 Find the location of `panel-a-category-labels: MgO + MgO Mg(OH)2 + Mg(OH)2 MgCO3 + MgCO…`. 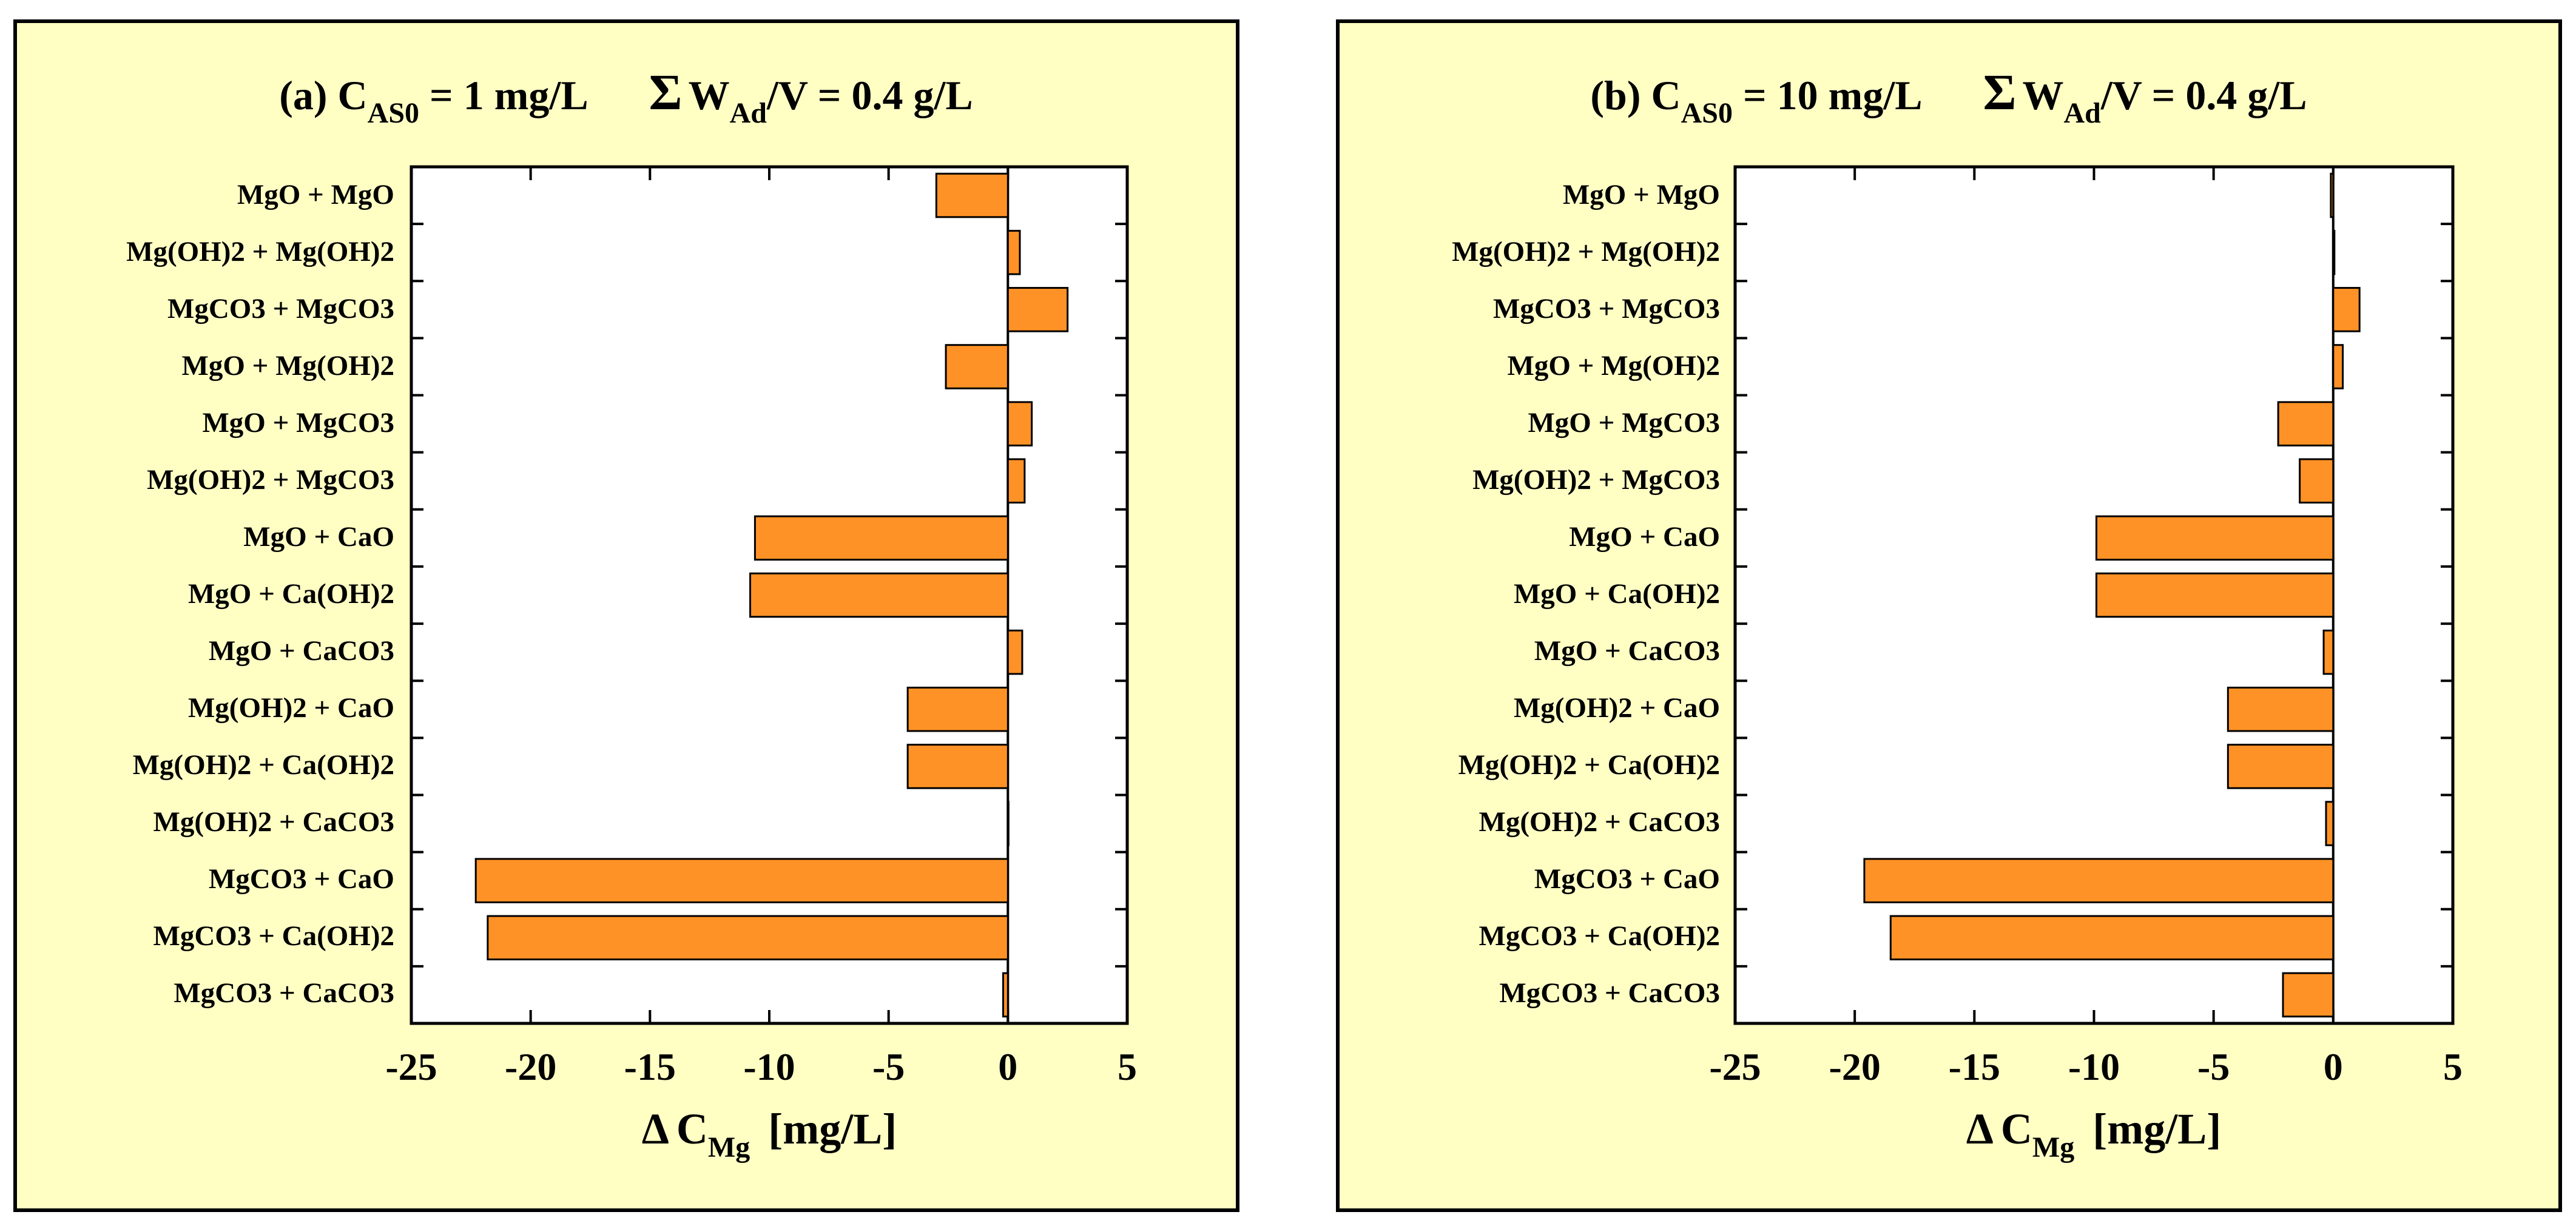

panel-a-category-labels: MgO + MgO Mg(OH)2 + Mg(OH)2 MgCO3 + MgCO… is located at coordinates (260, 594).